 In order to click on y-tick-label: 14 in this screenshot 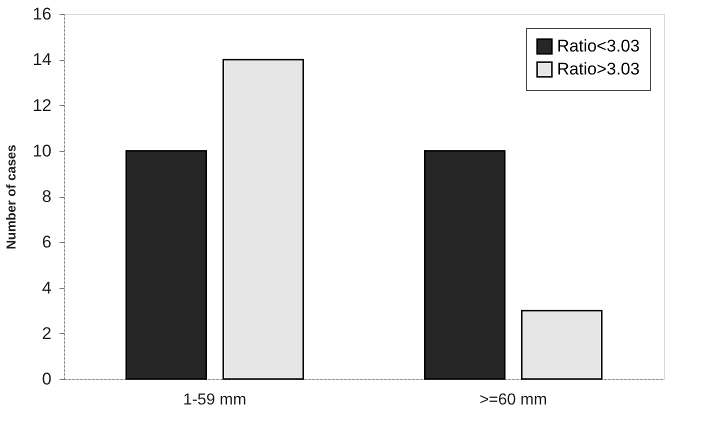, I will do `click(42, 60)`.